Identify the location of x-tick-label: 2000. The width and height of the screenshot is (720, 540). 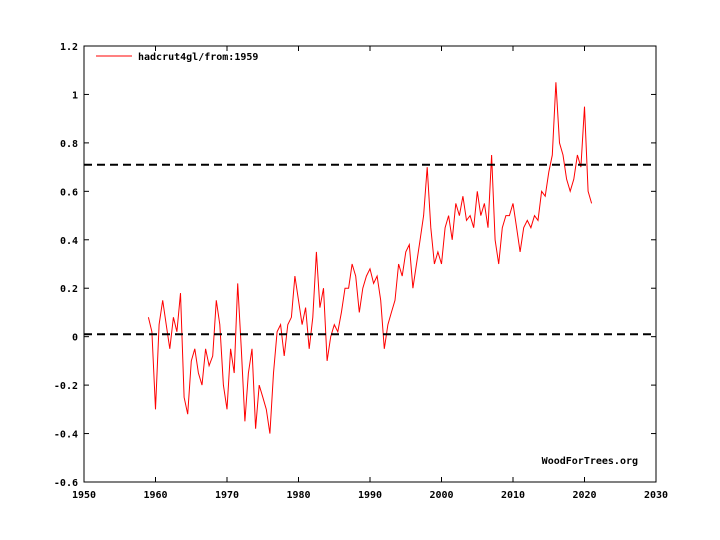
(441, 495).